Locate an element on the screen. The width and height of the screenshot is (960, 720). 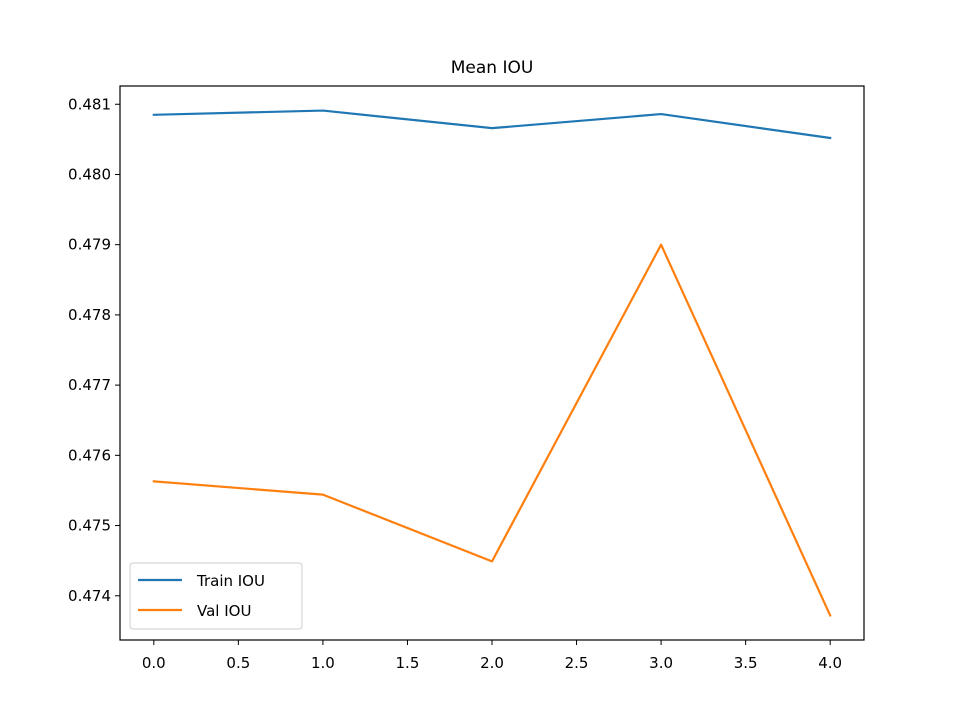
x-tick-label: 2.5 is located at coordinates (577, 663).